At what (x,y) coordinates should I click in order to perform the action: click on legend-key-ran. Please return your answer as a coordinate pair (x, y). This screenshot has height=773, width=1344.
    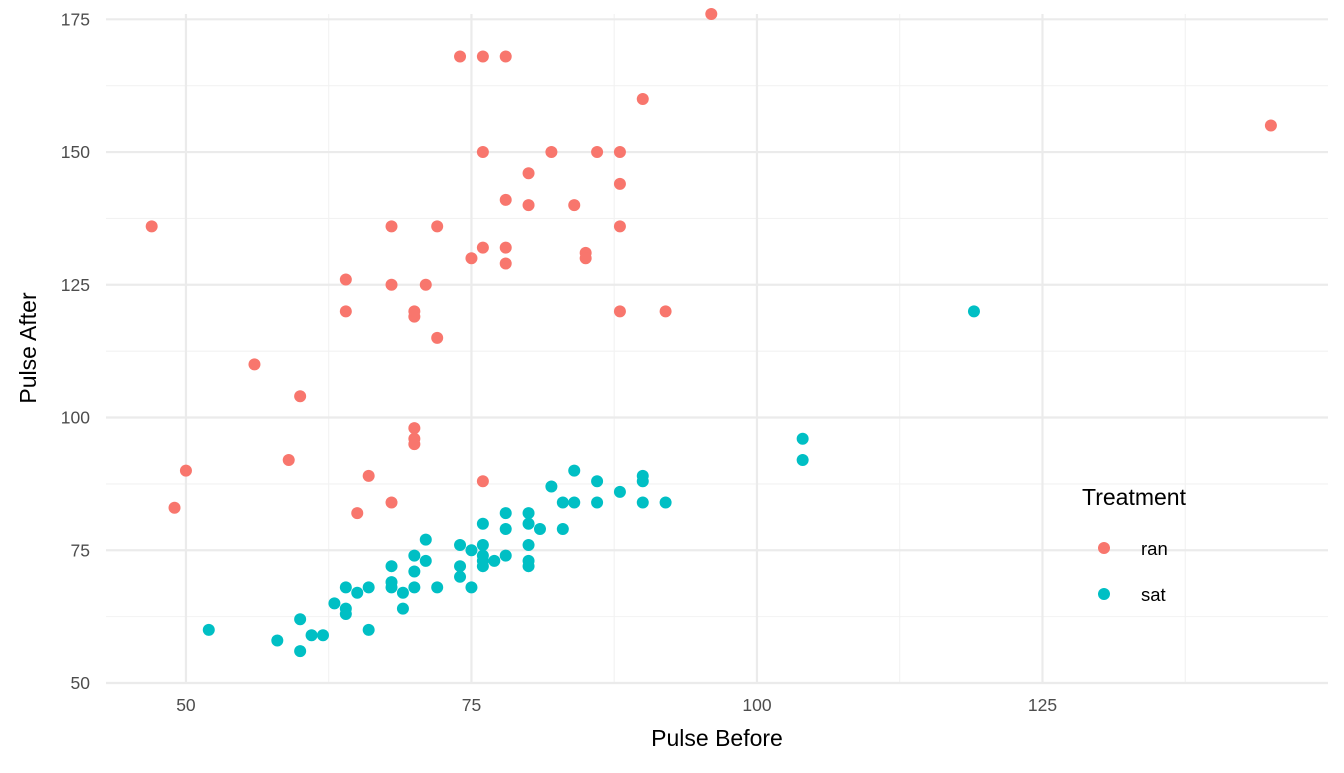
    Looking at the image, I should click on (1104, 548).